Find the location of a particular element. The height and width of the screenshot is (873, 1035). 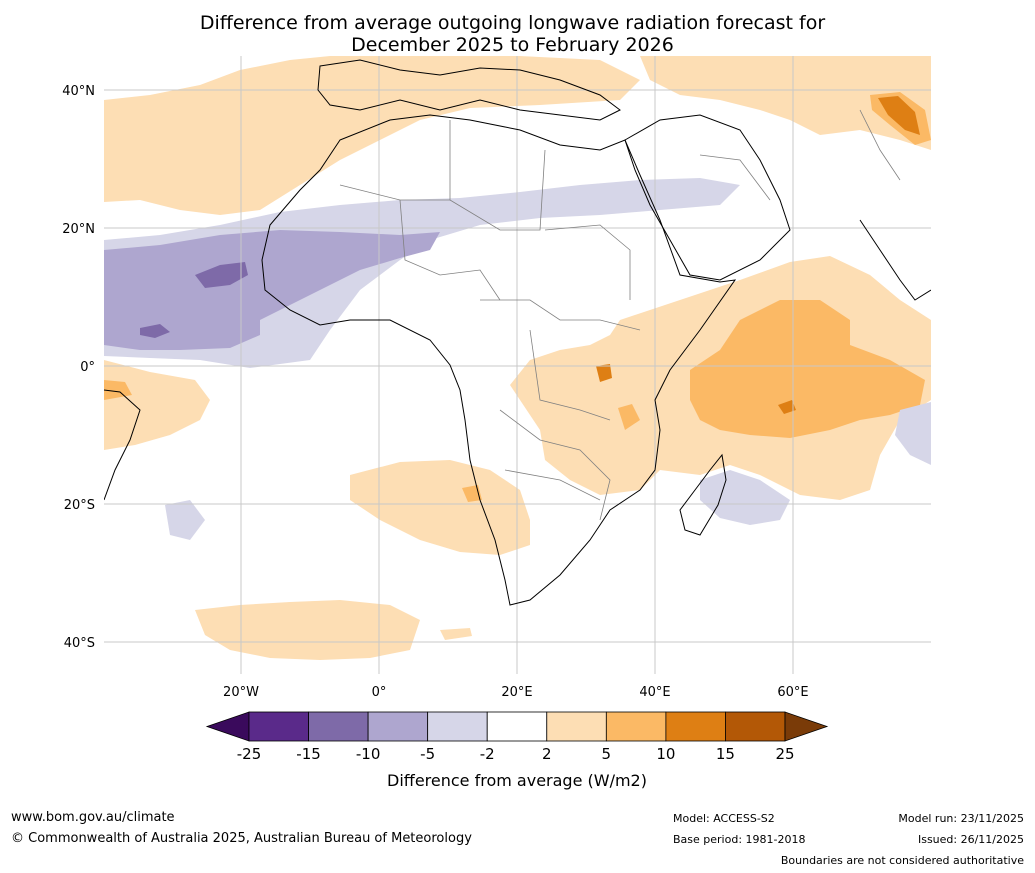

anomaly-positive-northeast-stronger is located at coordinates (899, 115).